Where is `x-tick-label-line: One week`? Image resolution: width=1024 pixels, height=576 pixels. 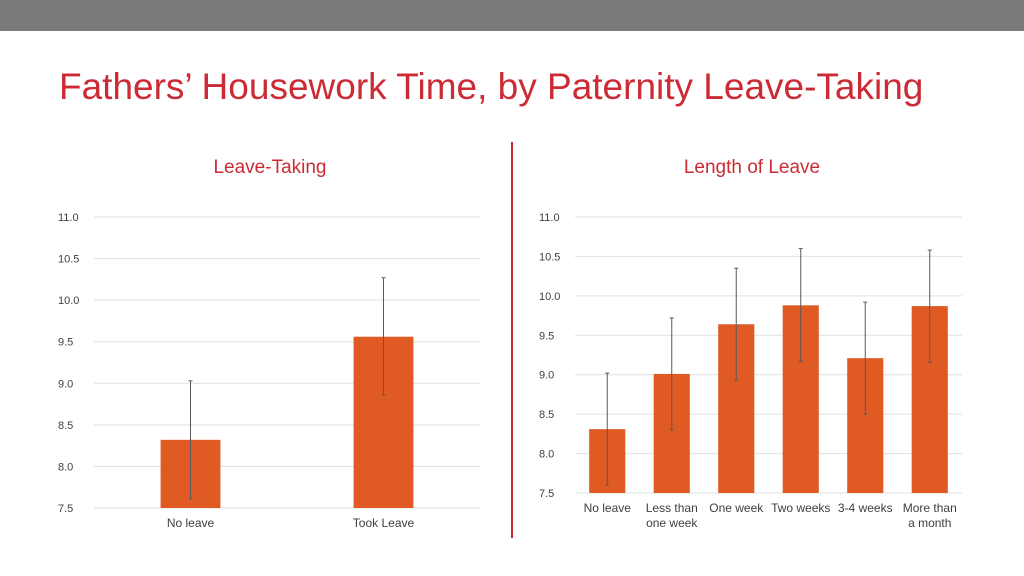 x-tick-label-line: One week is located at coordinates (736, 508).